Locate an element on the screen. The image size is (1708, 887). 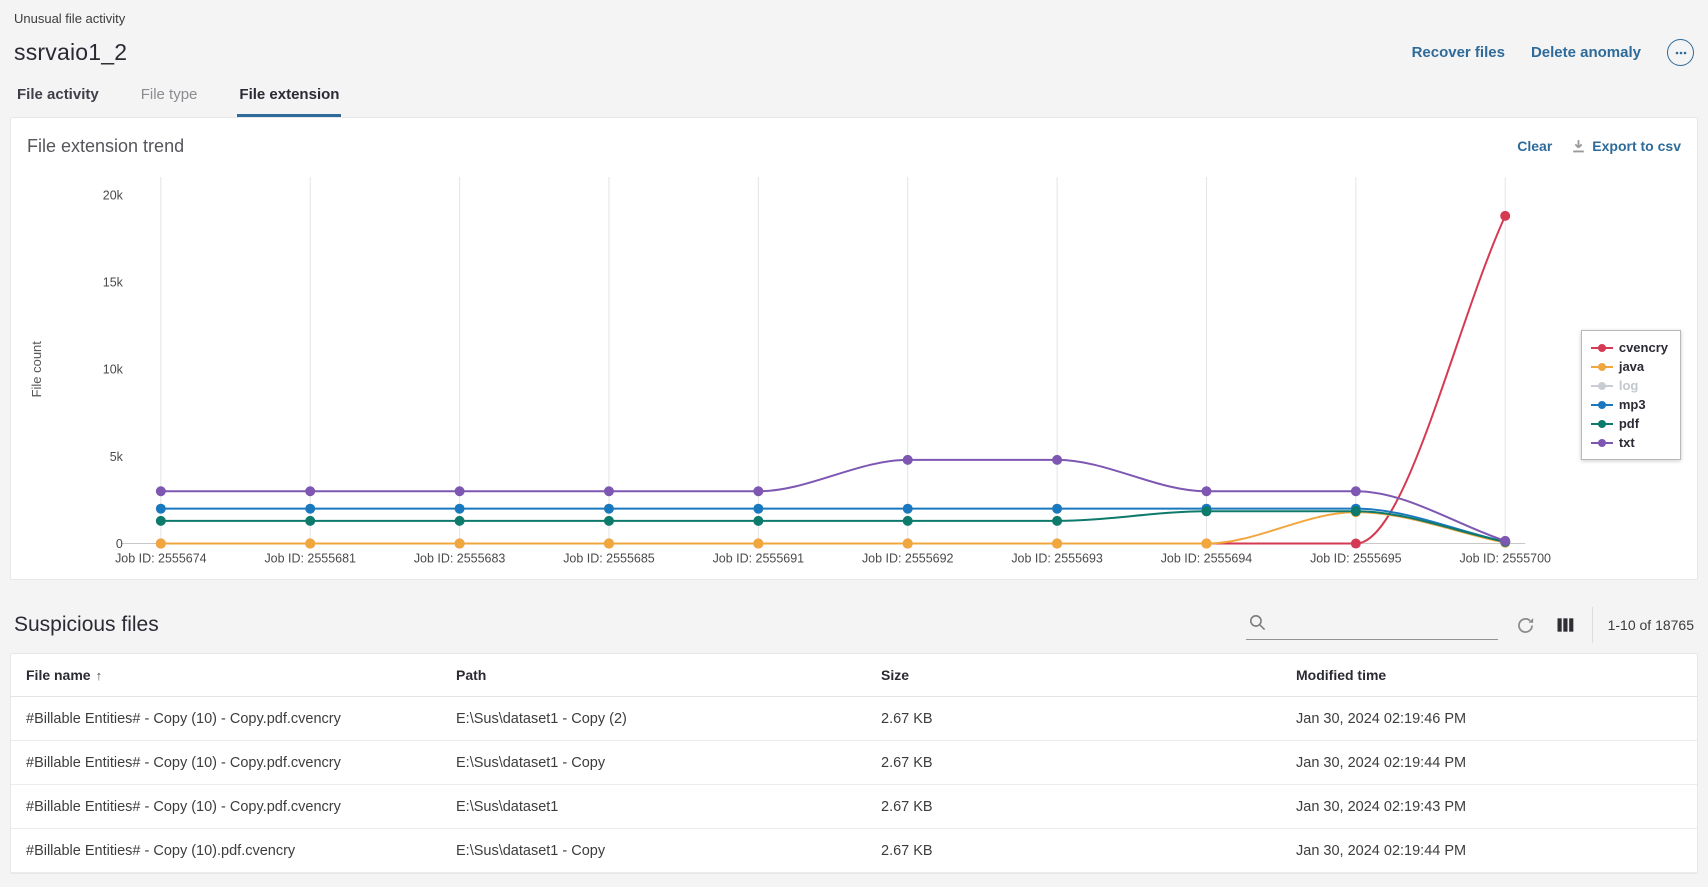
column-header-file-name: File name ↑ is located at coordinates (241, 675).